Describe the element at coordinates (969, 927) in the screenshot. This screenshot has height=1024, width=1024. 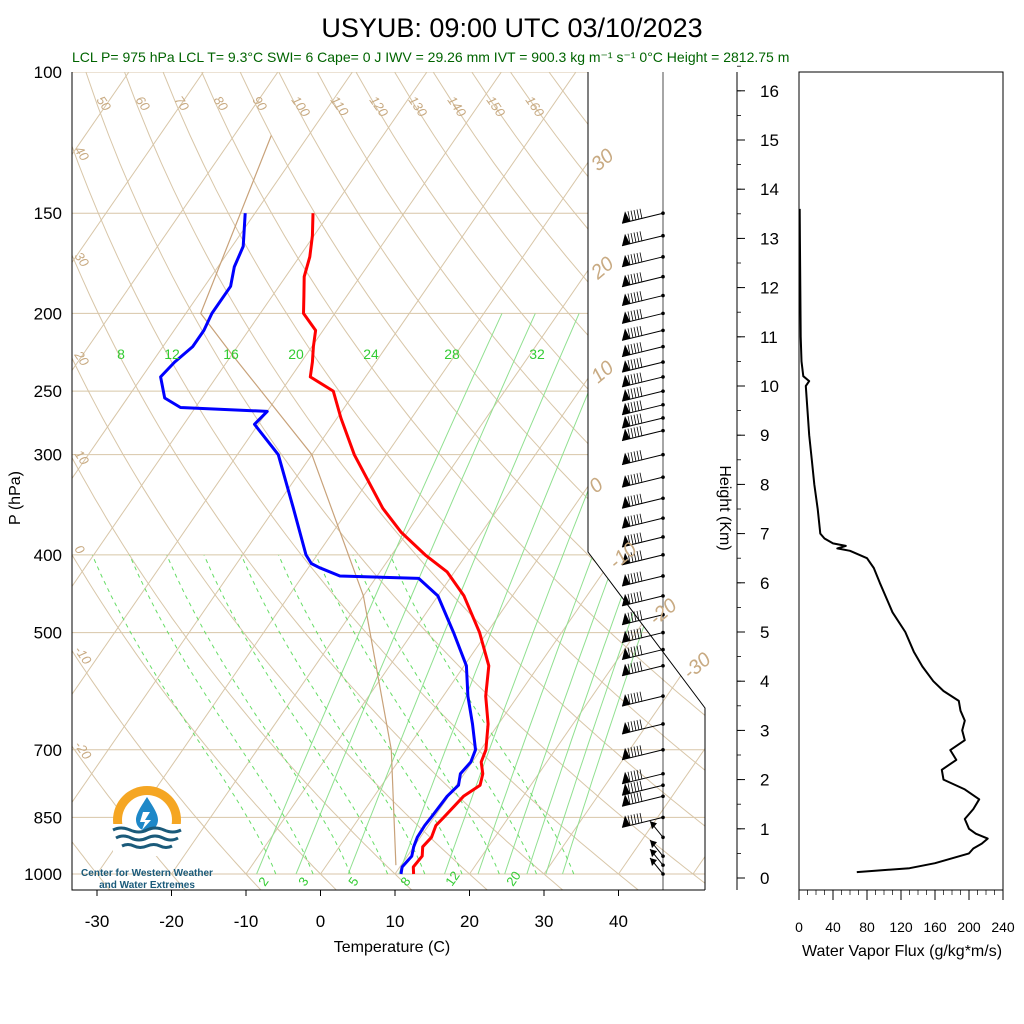
I see `flux-x-tick-label: 200` at that location.